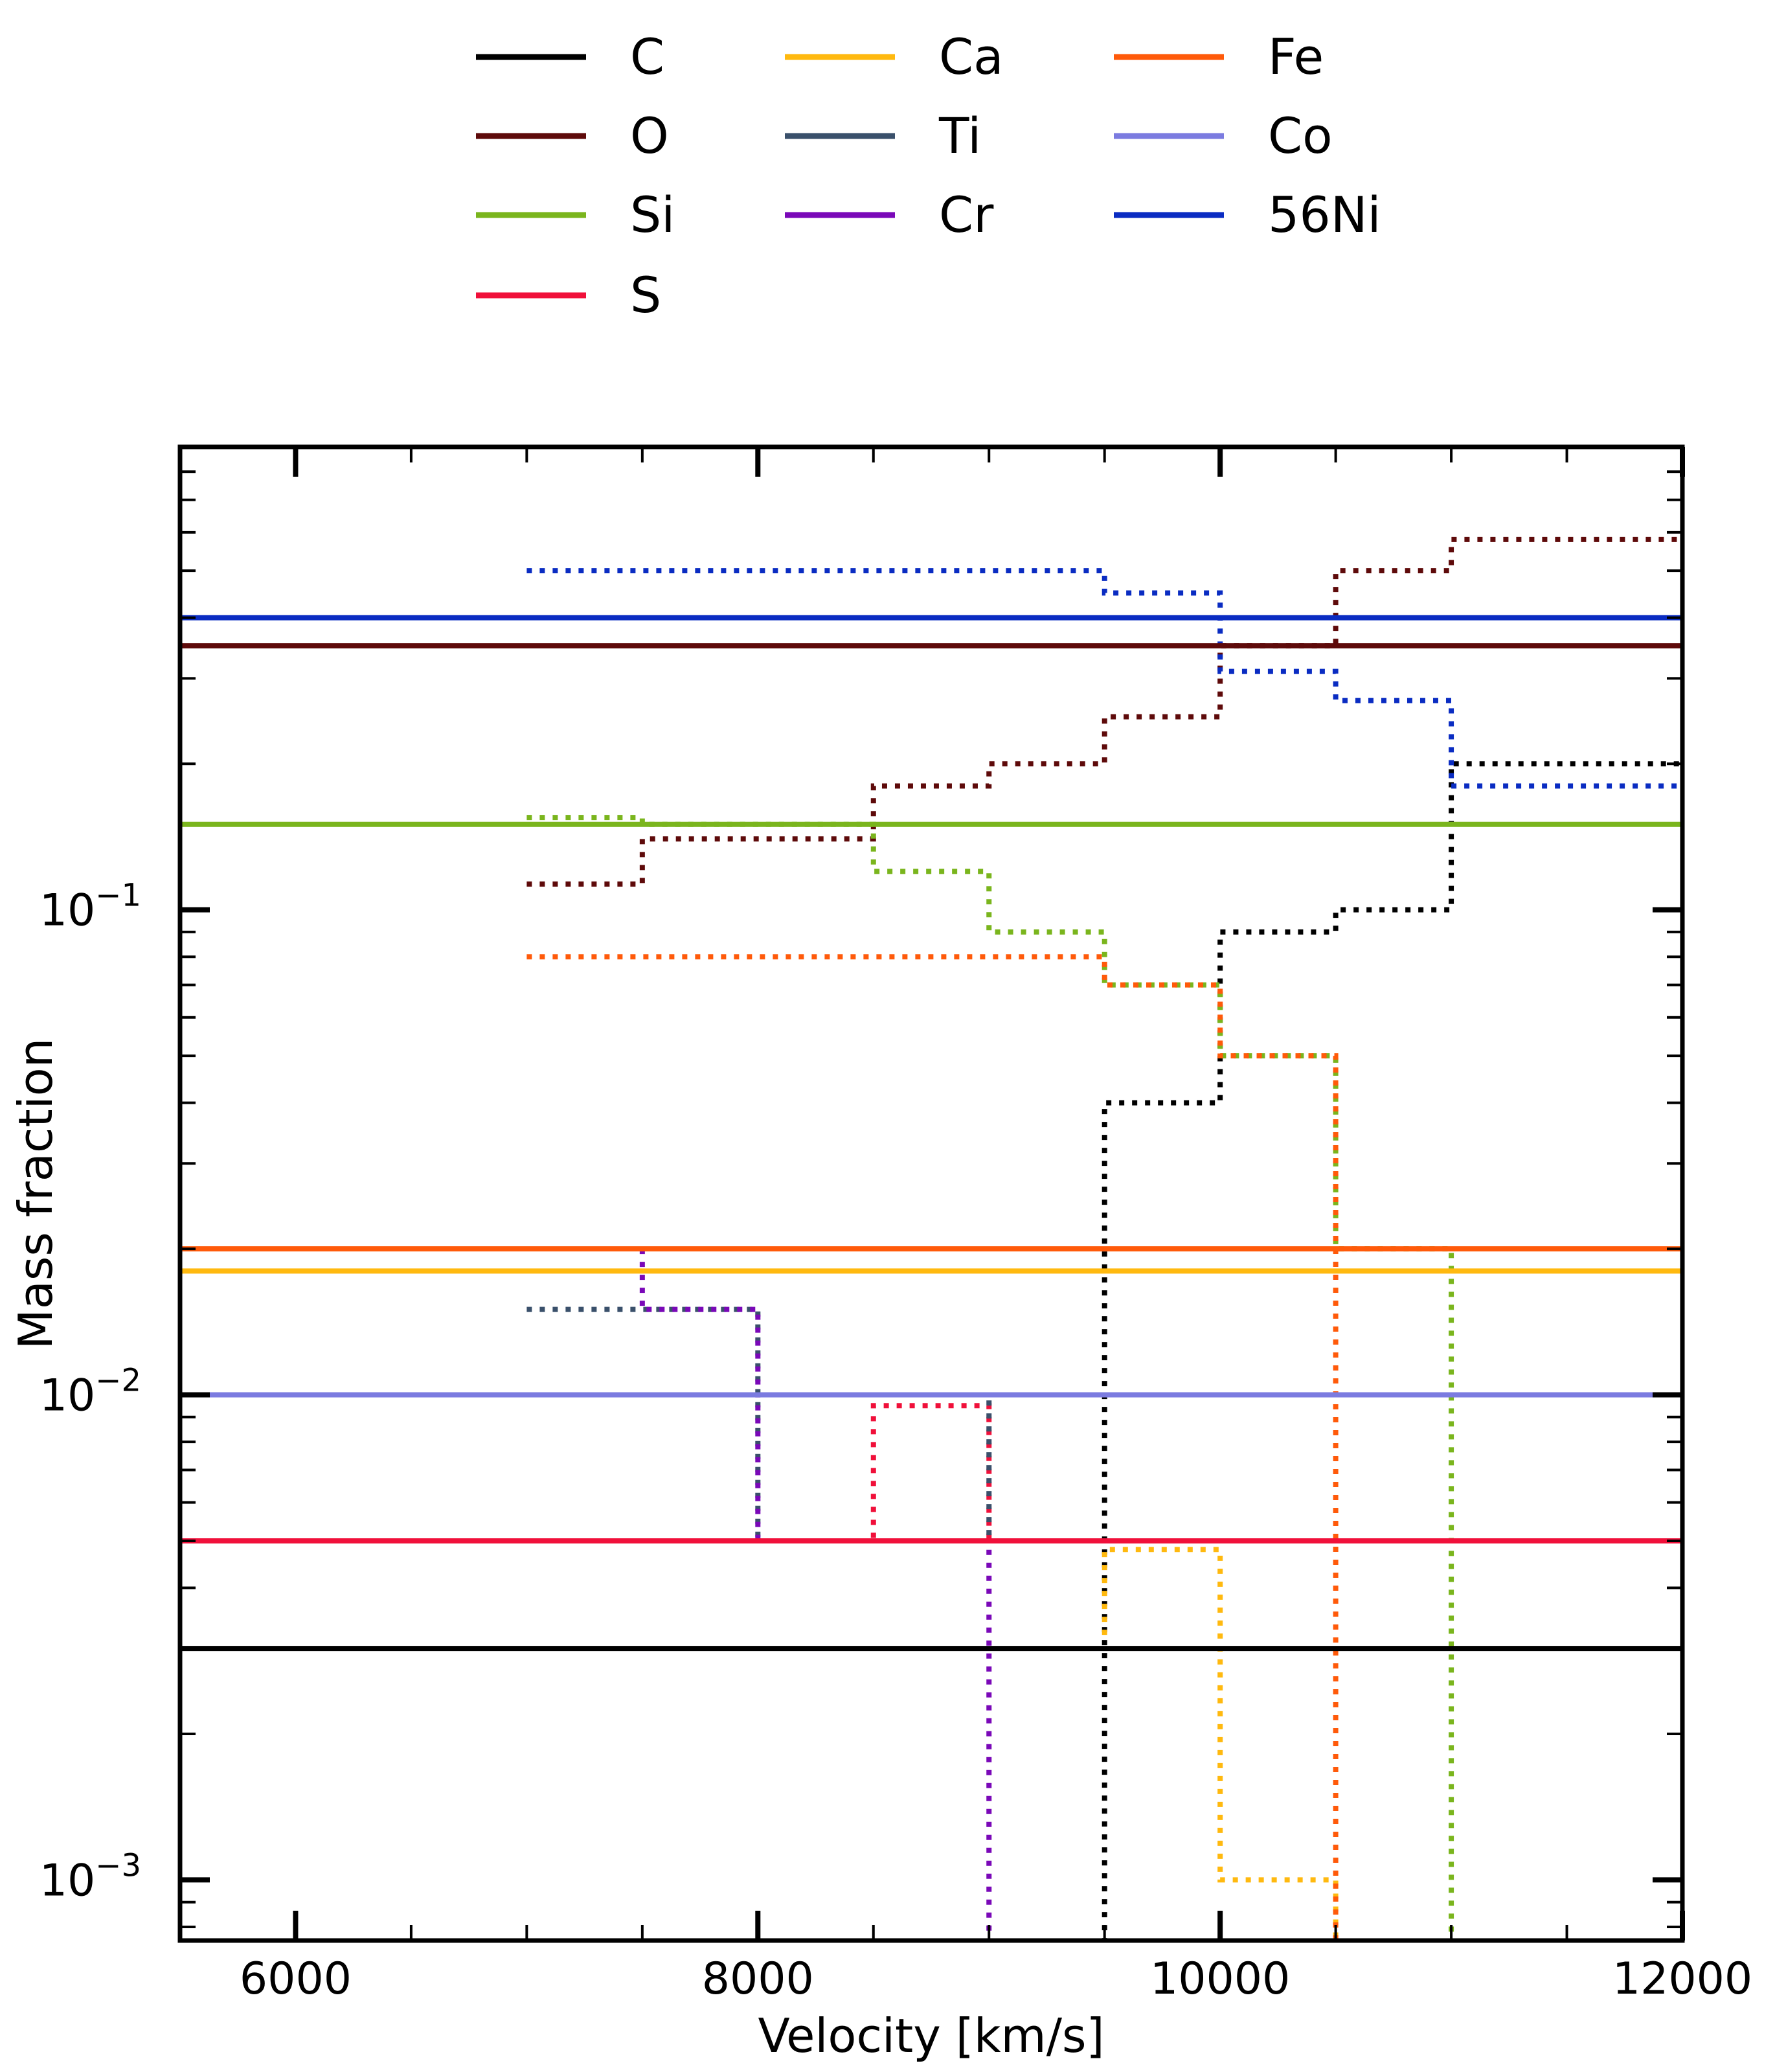 The height and width of the screenshot is (2072, 1775). Describe the element at coordinates (647, 56) in the screenshot. I see `legend-label-c: C` at that location.